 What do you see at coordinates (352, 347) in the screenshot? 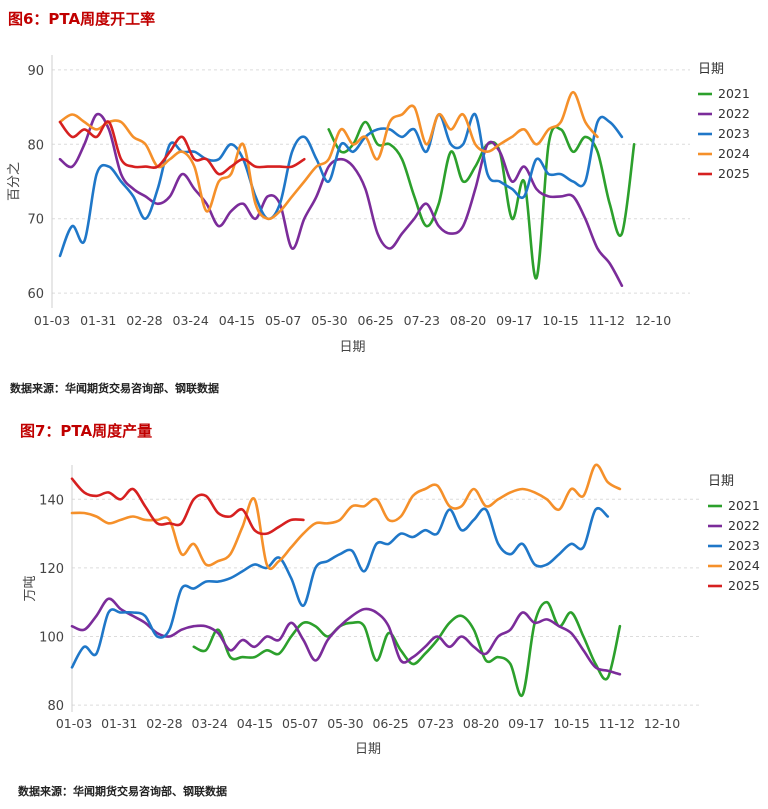
I see `chart1-x-axis-title: 日期` at bounding box center [352, 347].